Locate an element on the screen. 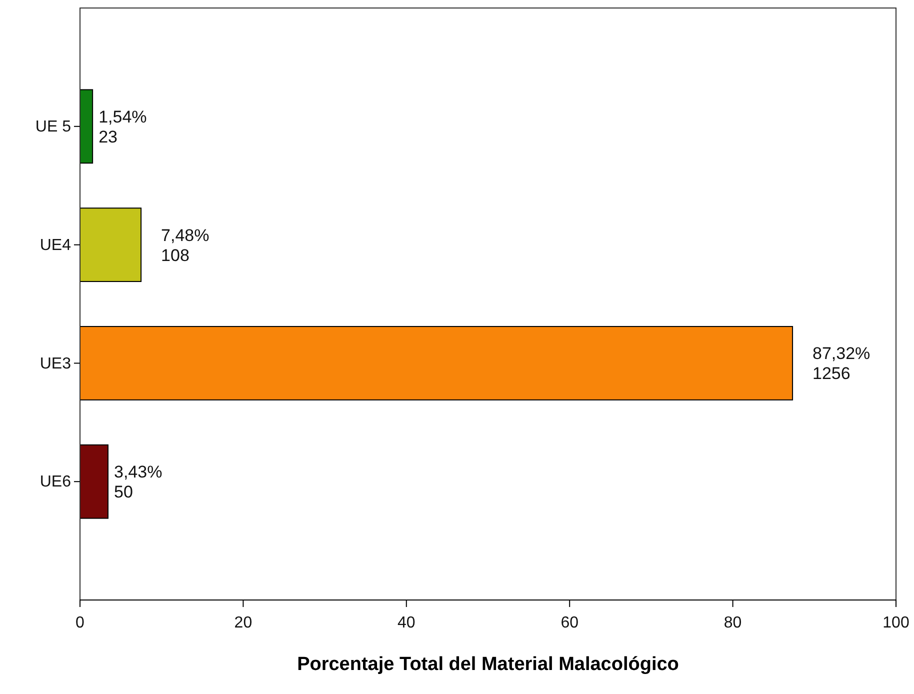 The height and width of the screenshot is (694, 914). data-label: 3,43% 50 is located at coordinates (138, 482).